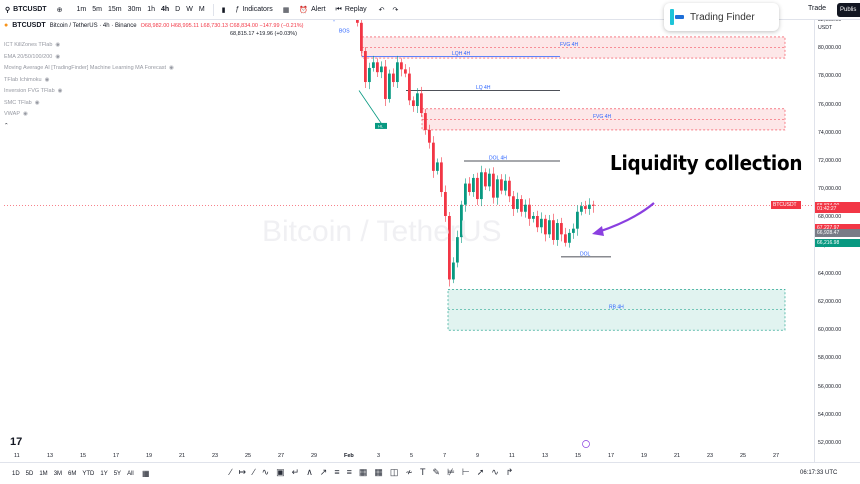 This screenshot has width=860, height=484. What do you see at coordinates (626, 218) in the screenshot?
I see `liquidity-arrow` at bounding box center [626, 218].